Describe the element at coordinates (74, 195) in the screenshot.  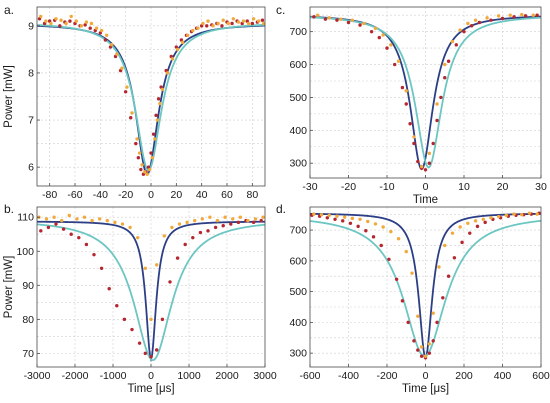
I see `x-tick-label: -60` at that location.